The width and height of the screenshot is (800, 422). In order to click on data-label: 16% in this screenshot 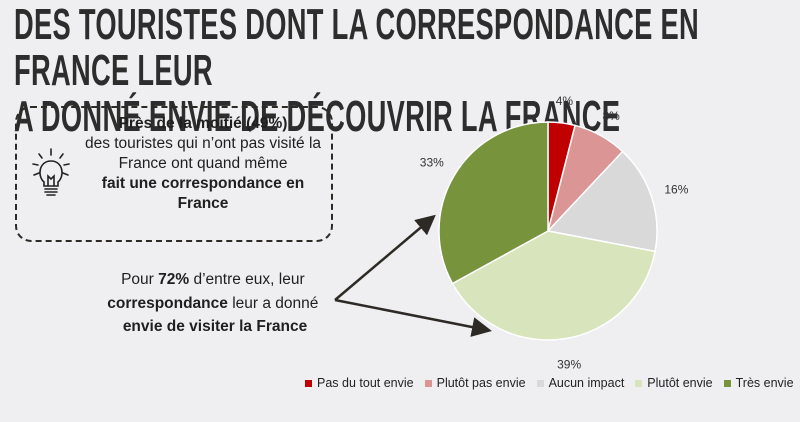, I will do `click(676, 189)`.